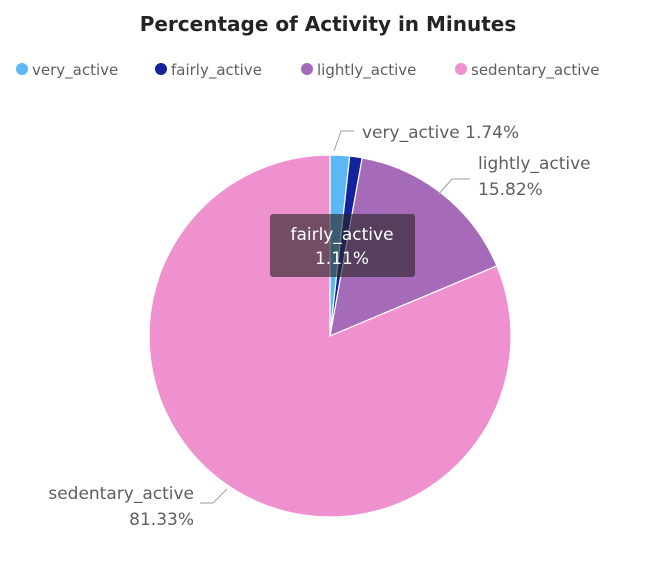 The width and height of the screenshot is (657, 564). What do you see at coordinates (216, 70) in the screenshot?
I see `legend-label-fairly-active: fairly_active` at bounding box center [216, 70].